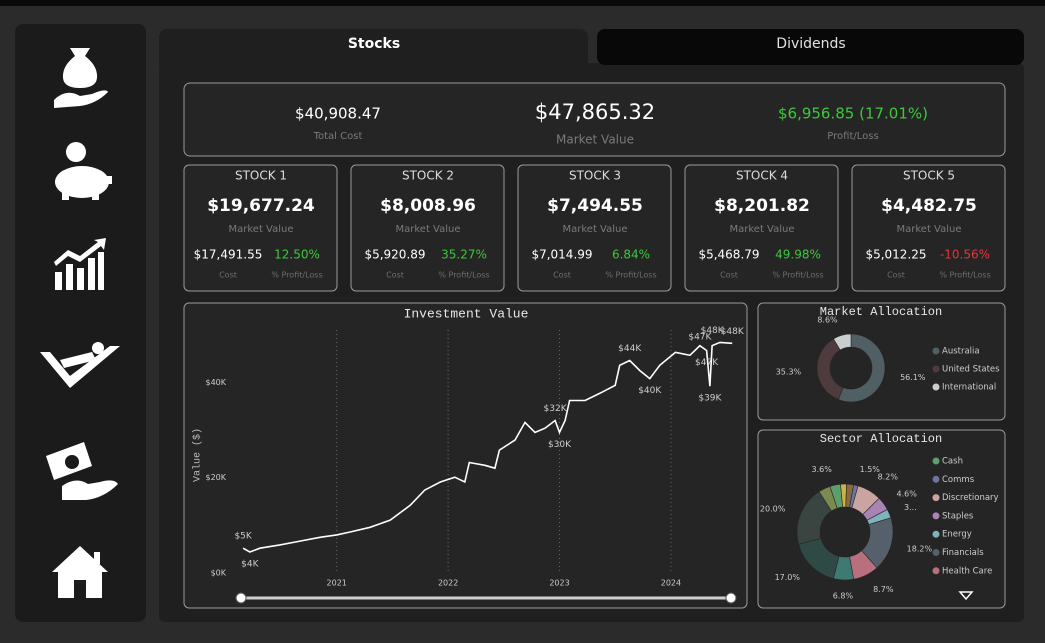  I want to click on summary-value: $47,865.32, so click(595, 112).